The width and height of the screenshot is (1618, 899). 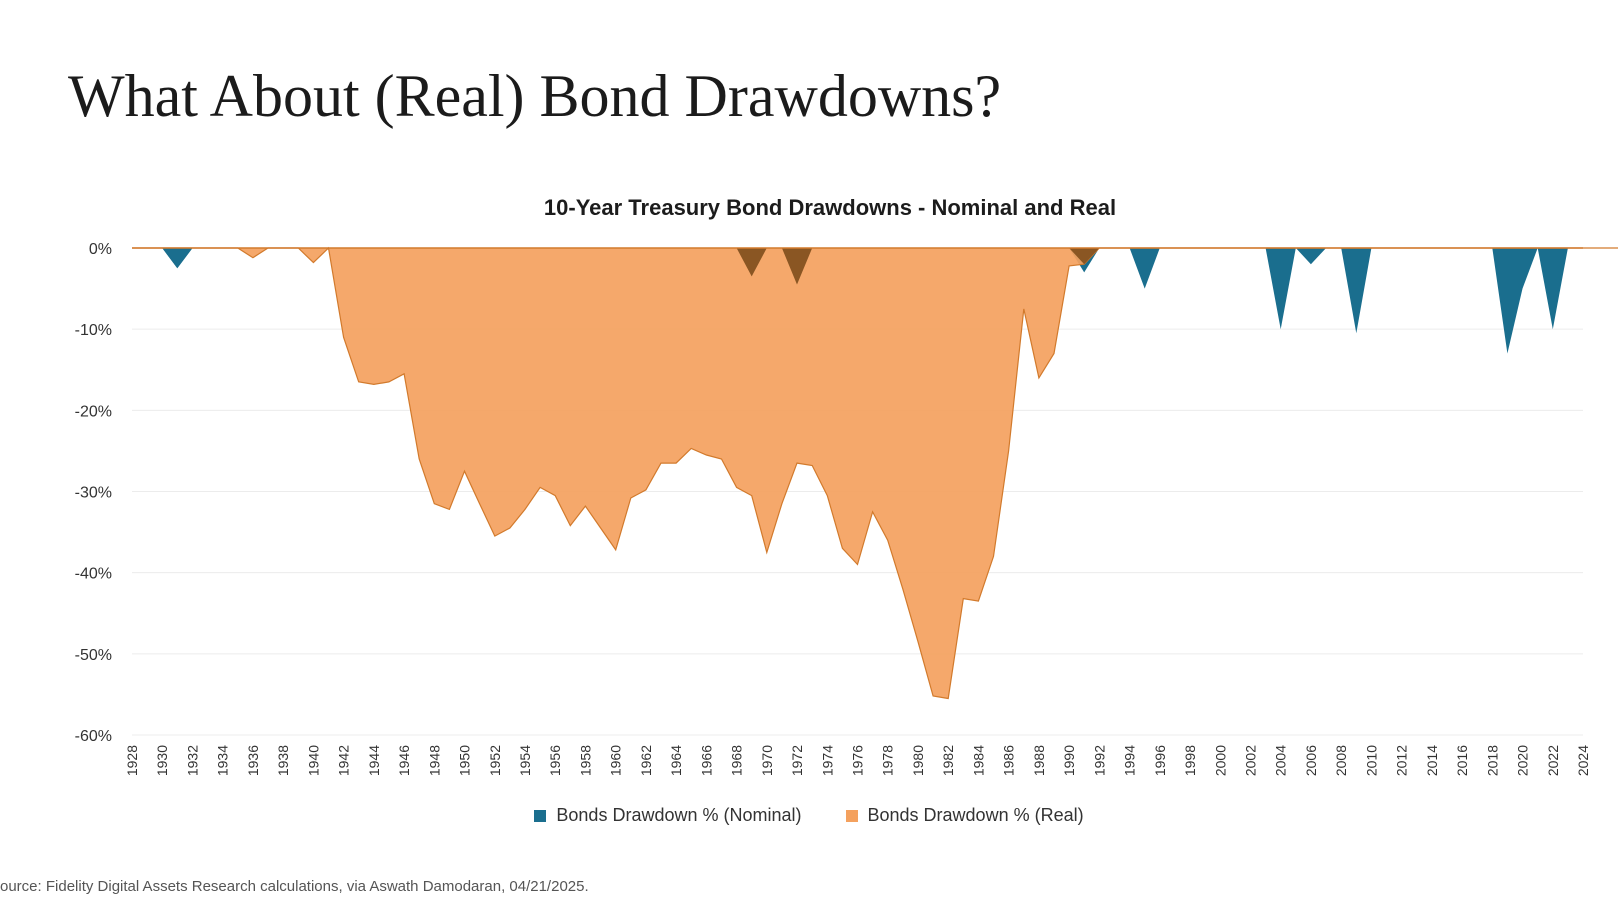 I want to click on x-tick-label: 2004, so click(x=1281, y=760).